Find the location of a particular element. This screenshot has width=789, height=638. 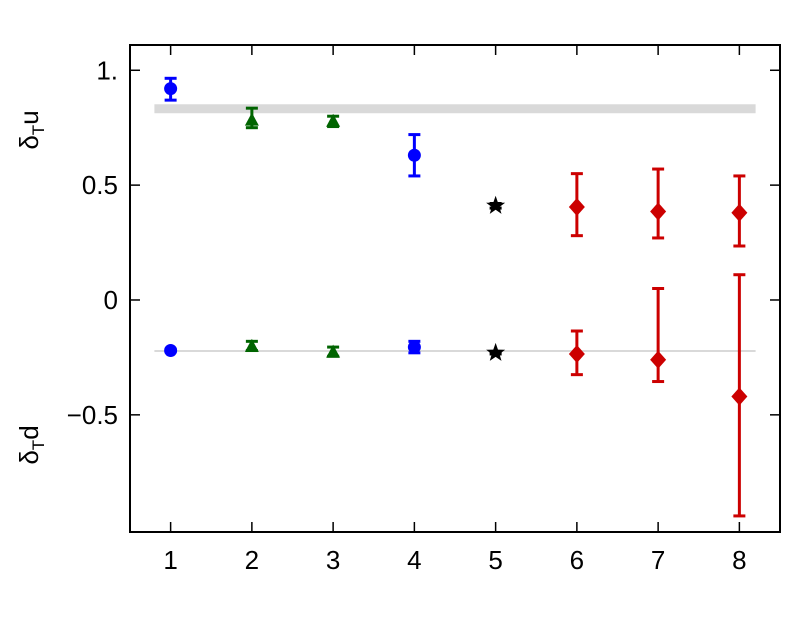

y-tick-label: −0.5 is located at coordinates (92, 415).